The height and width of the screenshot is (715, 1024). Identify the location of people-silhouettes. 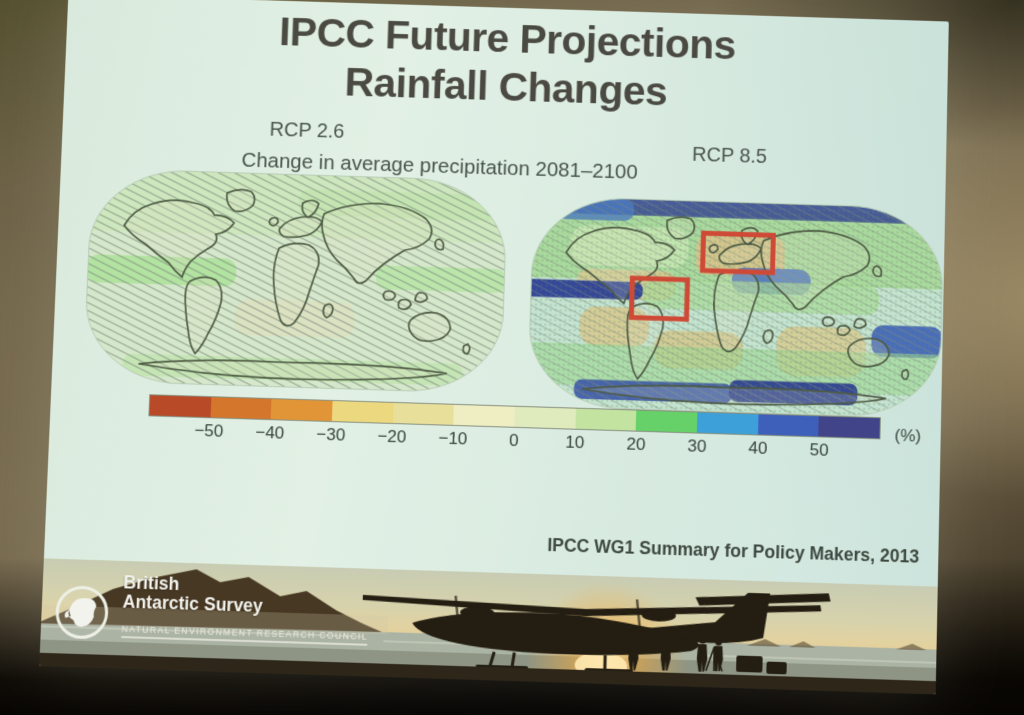
(707, 655).